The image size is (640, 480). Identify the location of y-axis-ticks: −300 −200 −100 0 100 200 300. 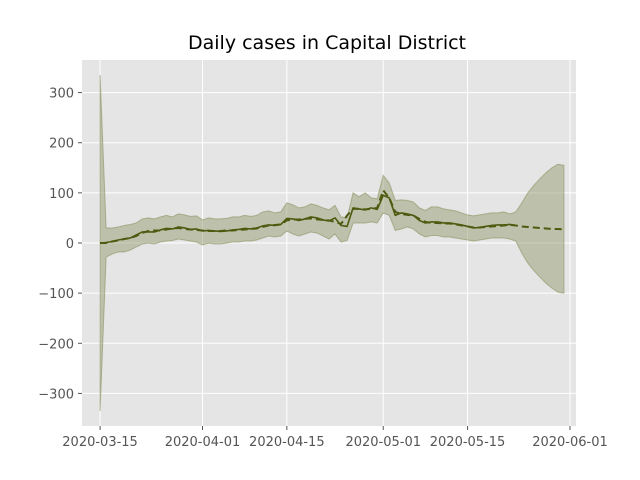
(60, 244).